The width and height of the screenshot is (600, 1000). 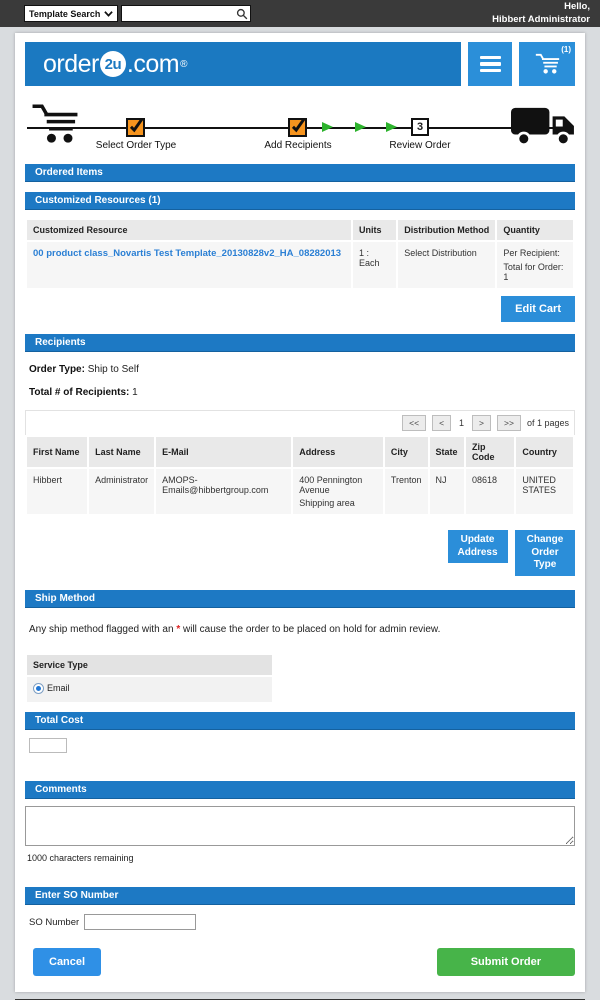 I want to click on update-address-button: Update Address, so click(x=477, y=546).